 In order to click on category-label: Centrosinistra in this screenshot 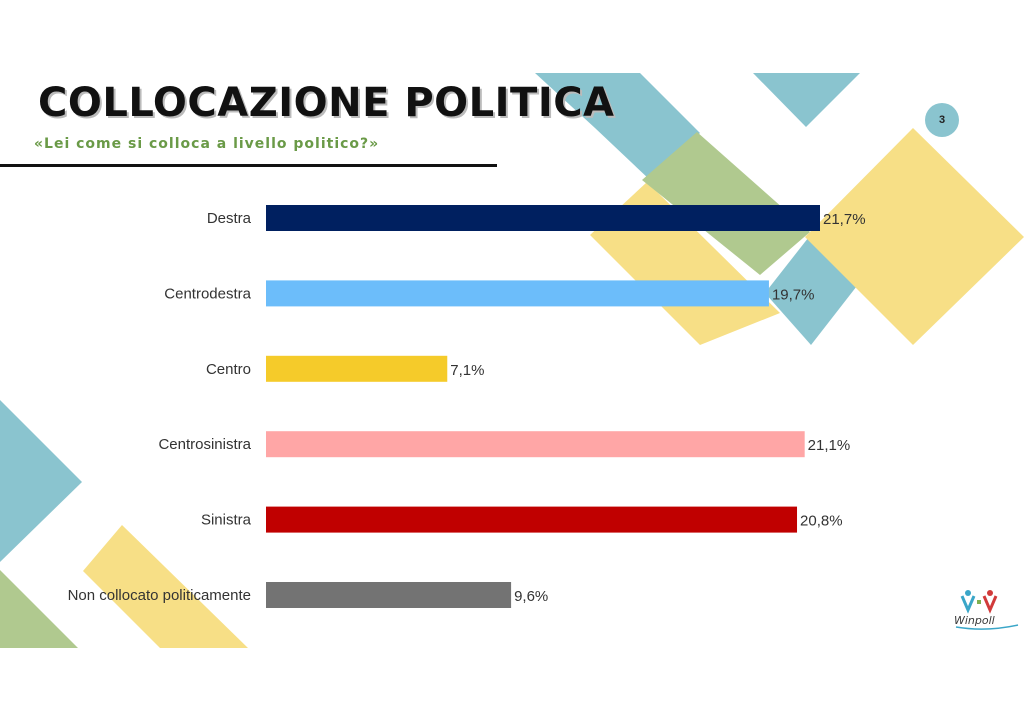, I will do `click(204, 444)`.